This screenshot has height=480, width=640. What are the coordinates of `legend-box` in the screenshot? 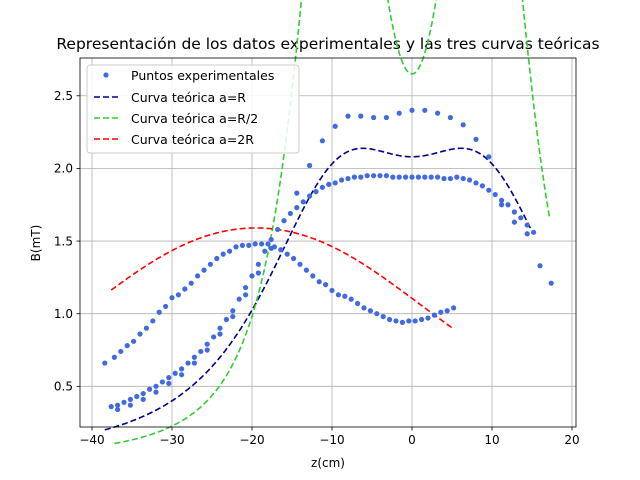 It's located at (193, 109).